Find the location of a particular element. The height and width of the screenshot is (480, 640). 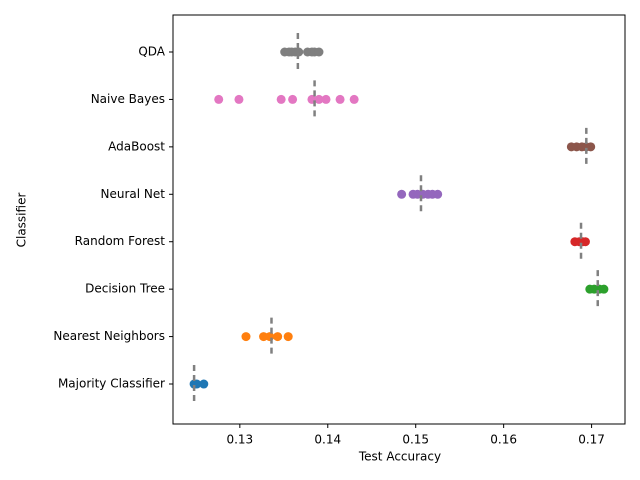

y-tick-label: Majority Classifier is located at coordinates (111, 384).